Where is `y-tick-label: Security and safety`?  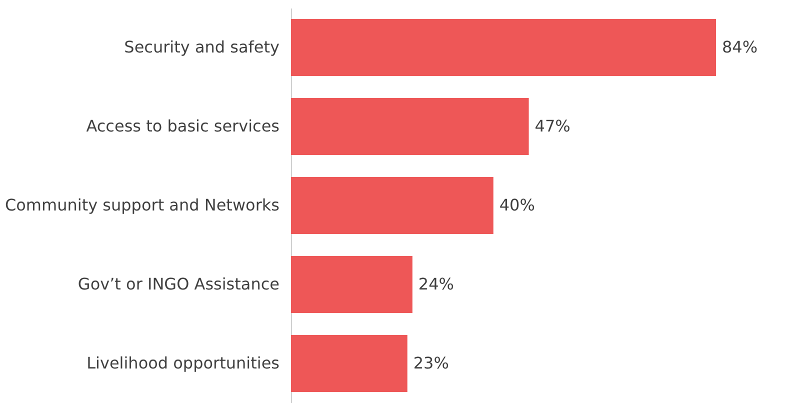 y-tick-label: Security and safety is located at coordinates (202, 47).